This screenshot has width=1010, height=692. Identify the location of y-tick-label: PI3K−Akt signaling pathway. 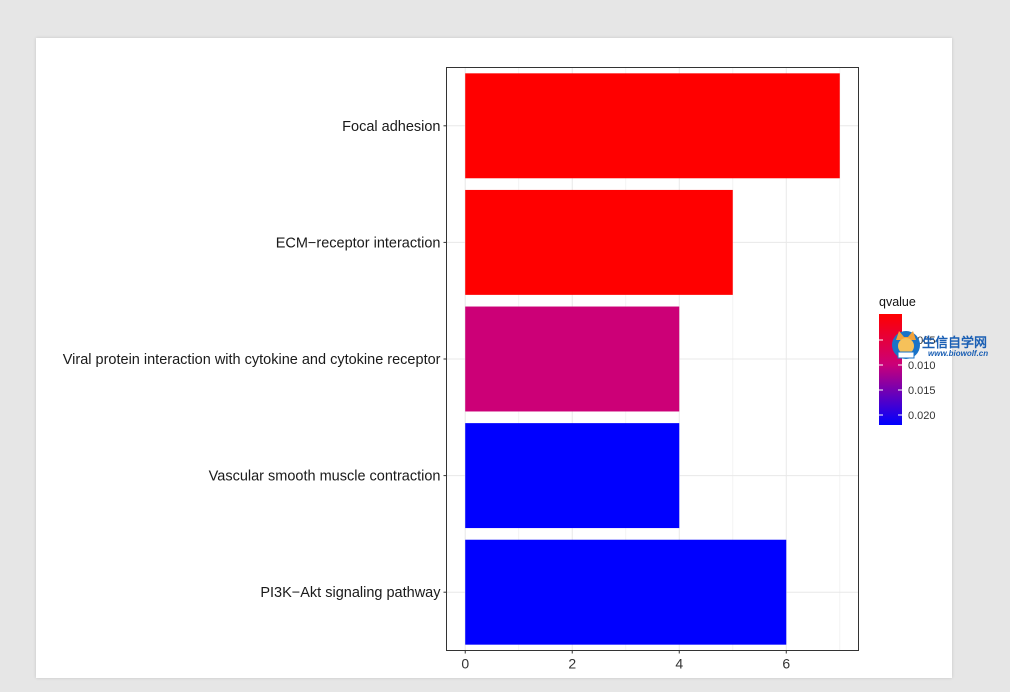
(350, 593).